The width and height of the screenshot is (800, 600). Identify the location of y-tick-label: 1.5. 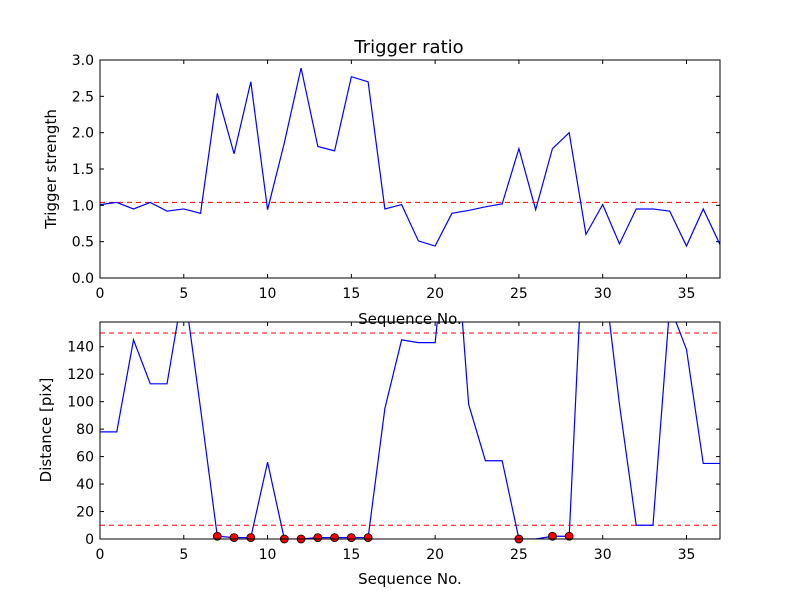
(83, 170).